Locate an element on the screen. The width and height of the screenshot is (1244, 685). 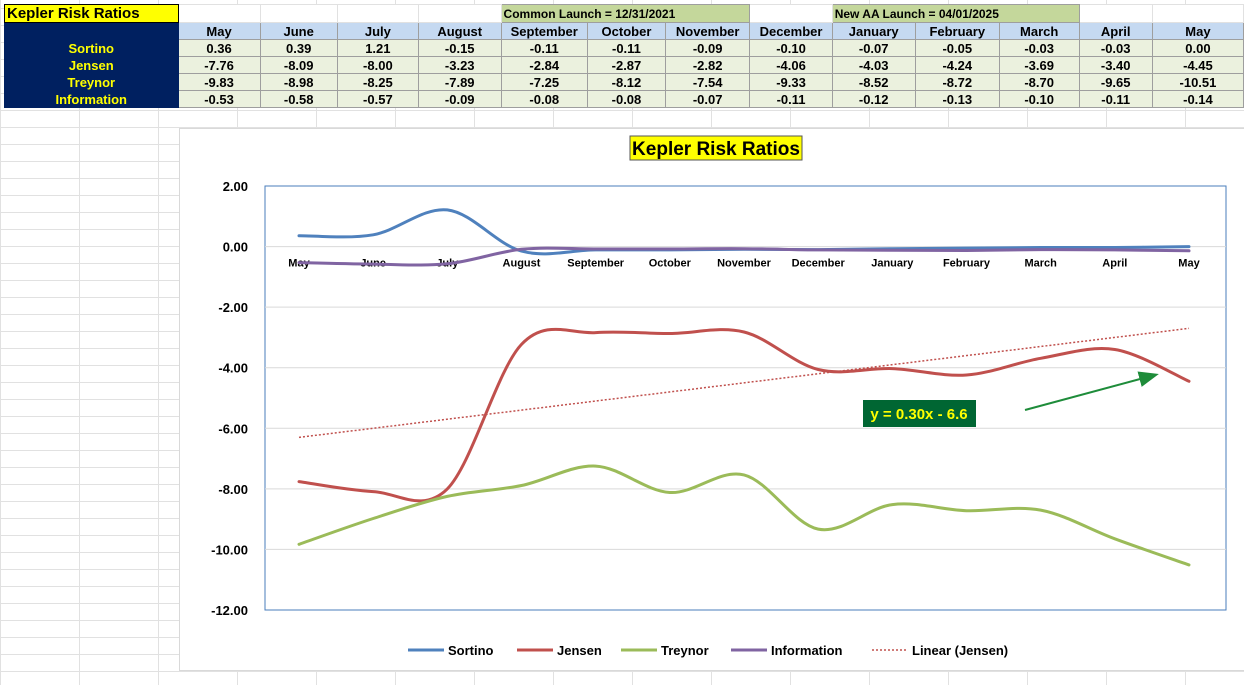
month-header: January is located at coordinates (873, 31).